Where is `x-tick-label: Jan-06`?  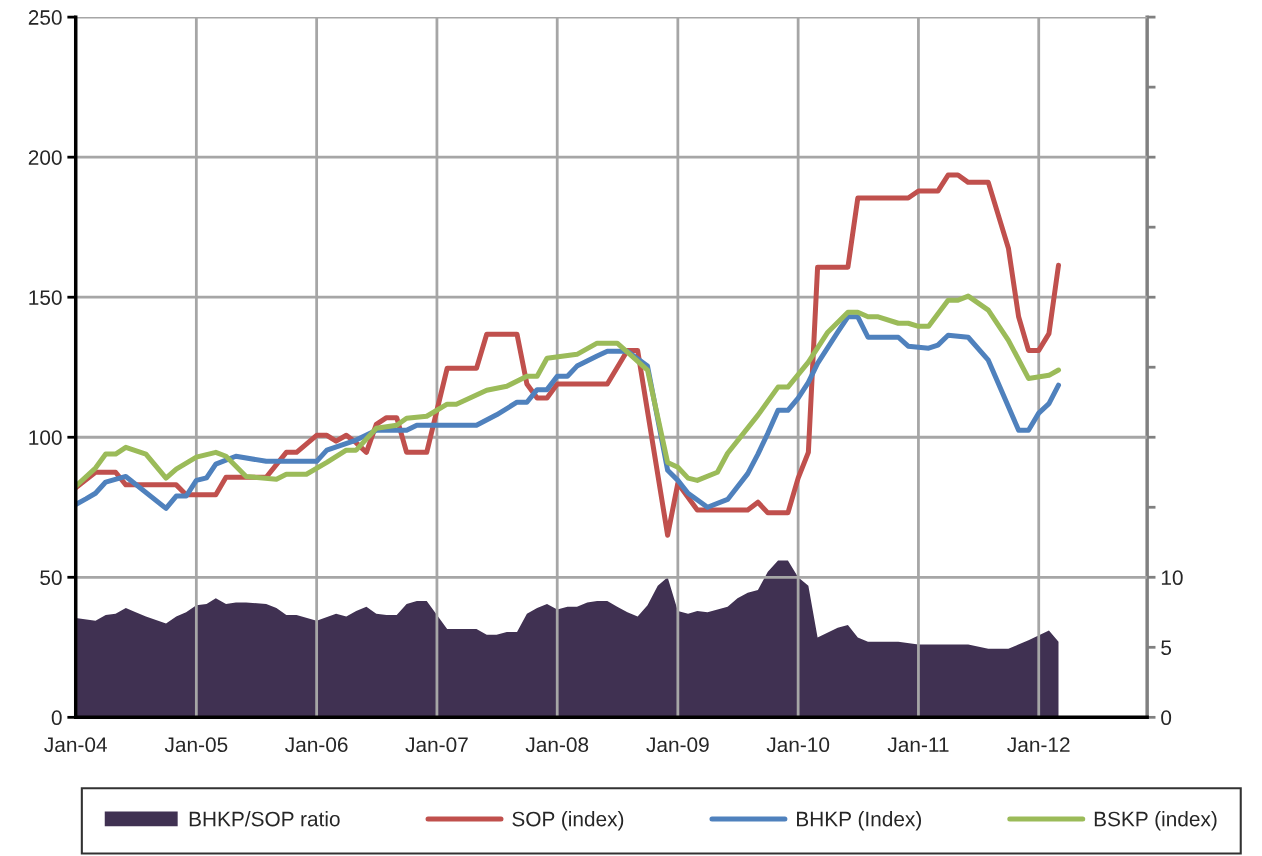
x-tick-label: Jan-06 is located at coordinates (316, 745).